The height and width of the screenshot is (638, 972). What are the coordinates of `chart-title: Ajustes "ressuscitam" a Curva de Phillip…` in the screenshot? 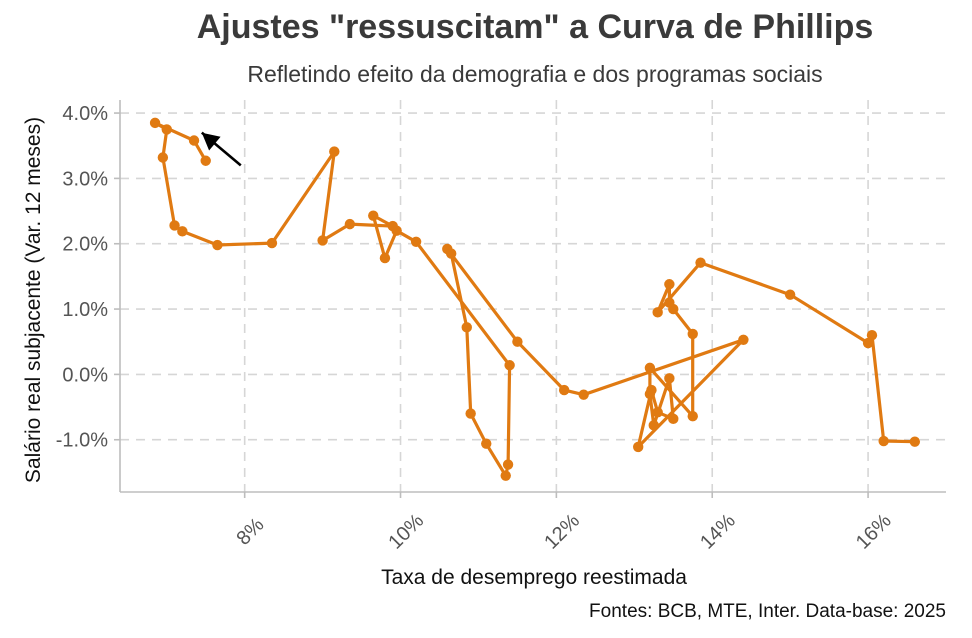 It's located at (535, 27).